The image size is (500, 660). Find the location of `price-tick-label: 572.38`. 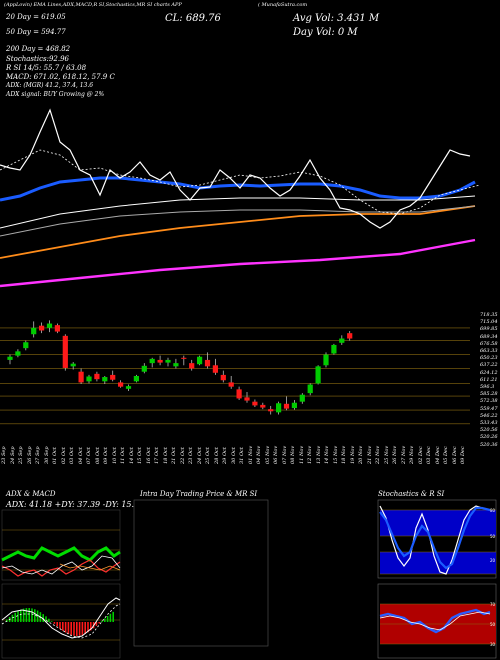

price-tick-label: 572.38 is located at coordinates (489, 401).